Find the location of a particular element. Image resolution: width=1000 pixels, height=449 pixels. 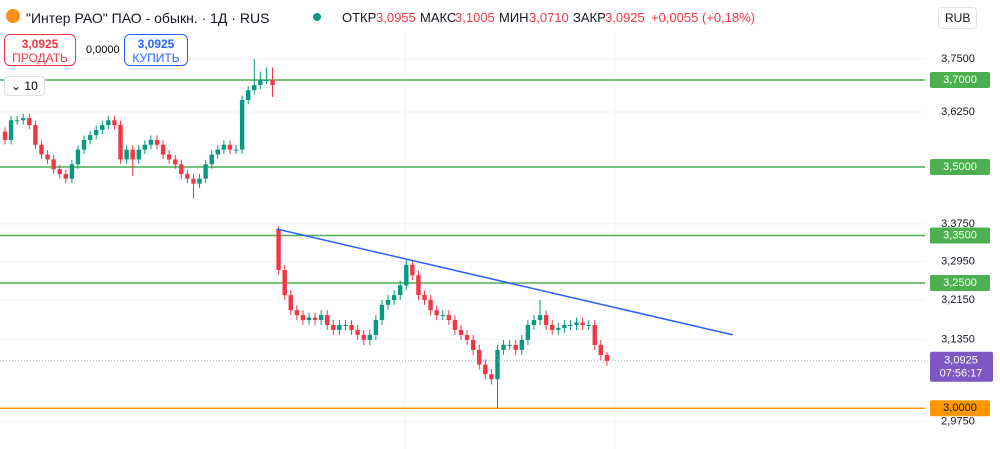

countdown: 07:56:17 is located at coordinates (961, 374).